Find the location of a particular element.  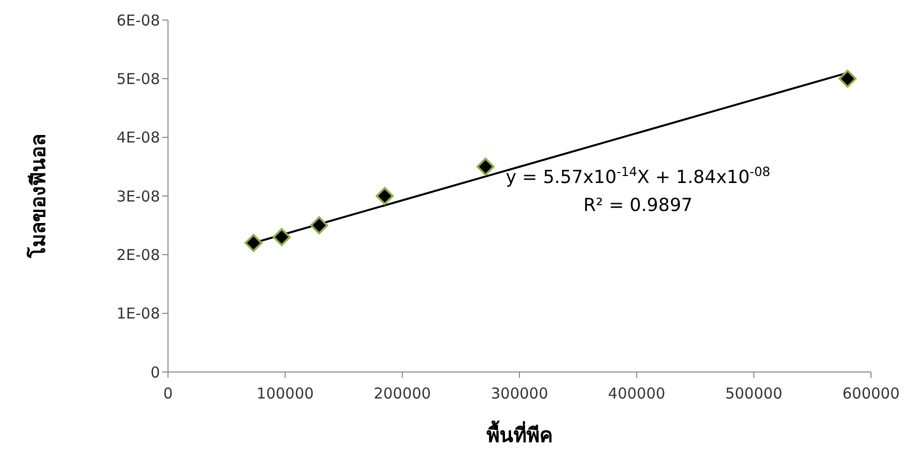

y-tick-label: 0 is located at coordinates (155, 372).